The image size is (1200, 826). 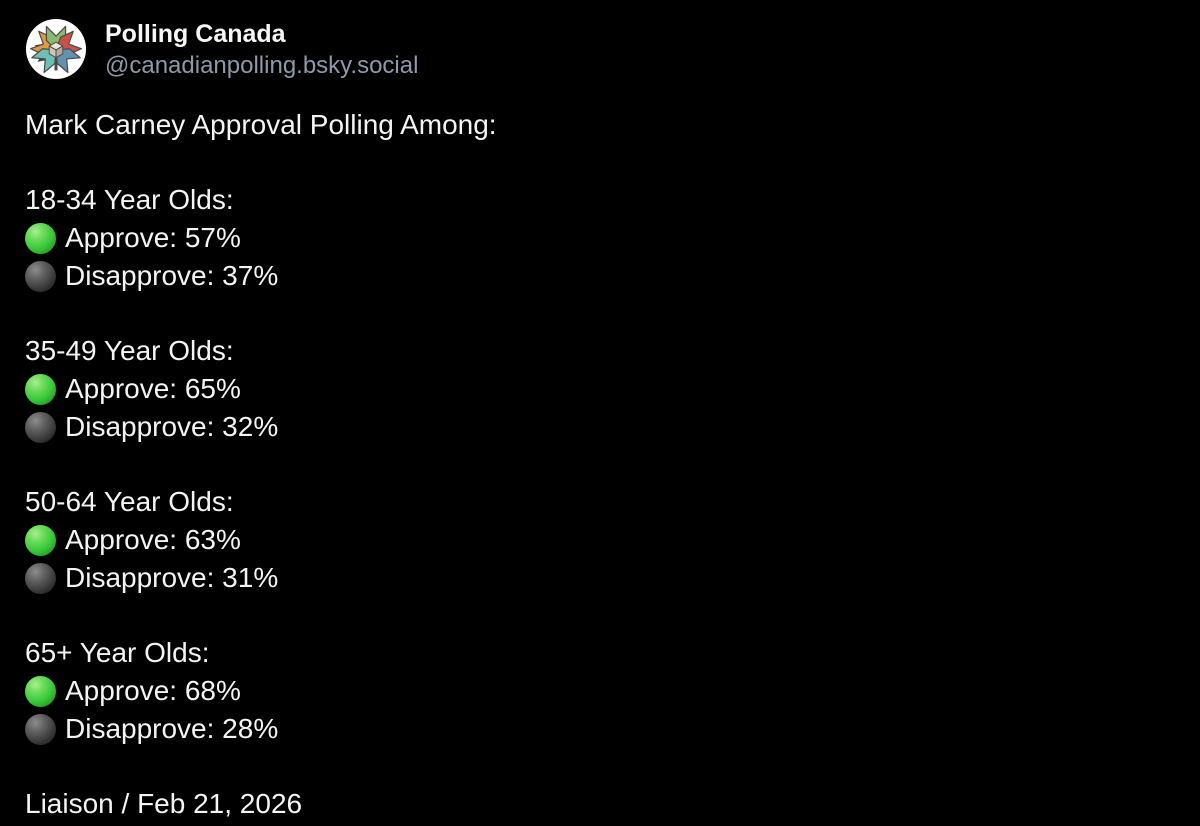 I want to click on approve-value: Approve: 57%, so click(x=153, y=237).